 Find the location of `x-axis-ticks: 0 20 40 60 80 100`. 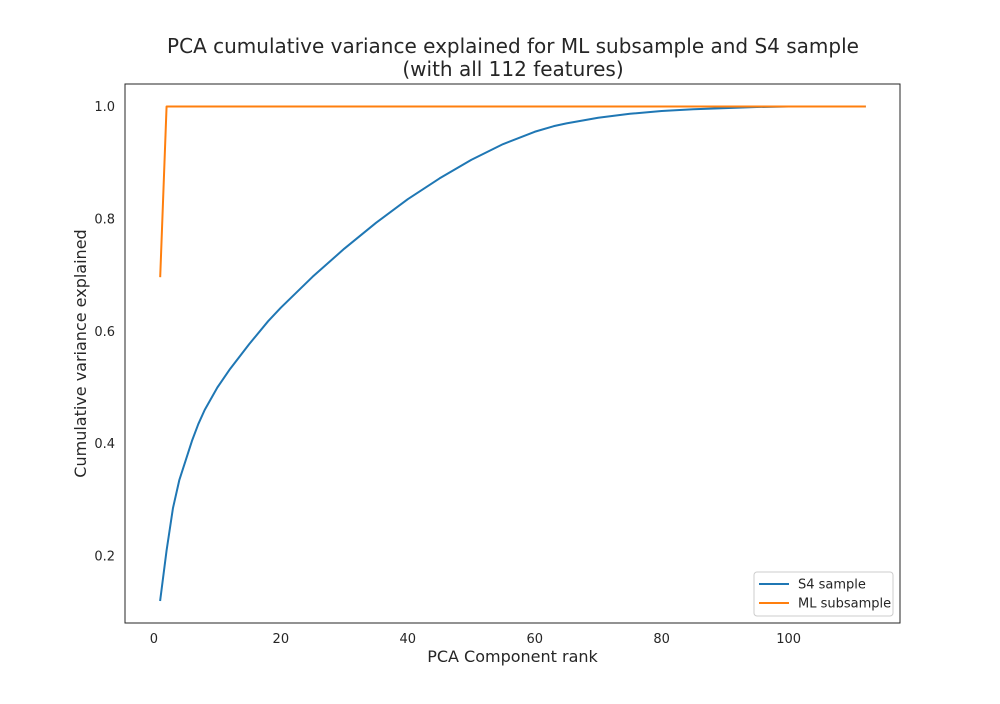

x-axis-ticks: 0 20 40 60 80 100 is located at coordinates (475, 639).